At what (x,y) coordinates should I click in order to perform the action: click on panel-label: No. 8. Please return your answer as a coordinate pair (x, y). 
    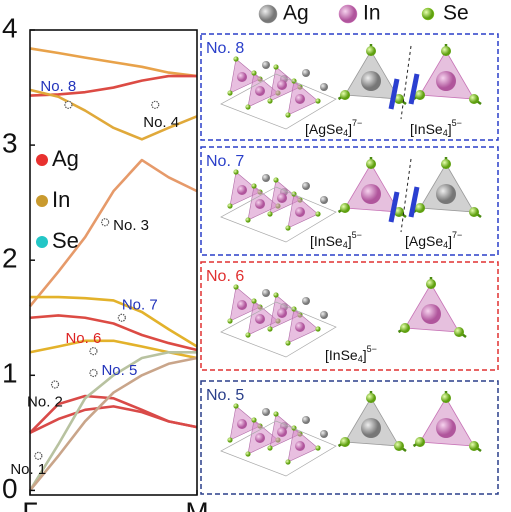
    Looking at the image, I should click on (225, 48).